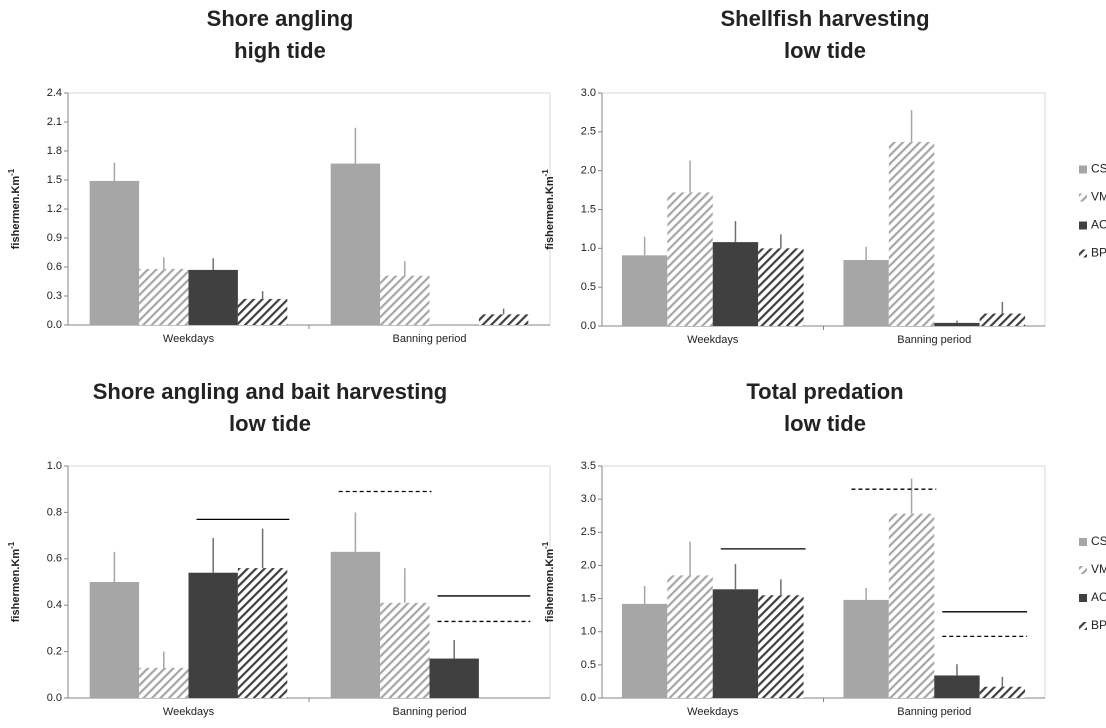  I want to click on y-tick-label: 1.2, so click(54, 209).